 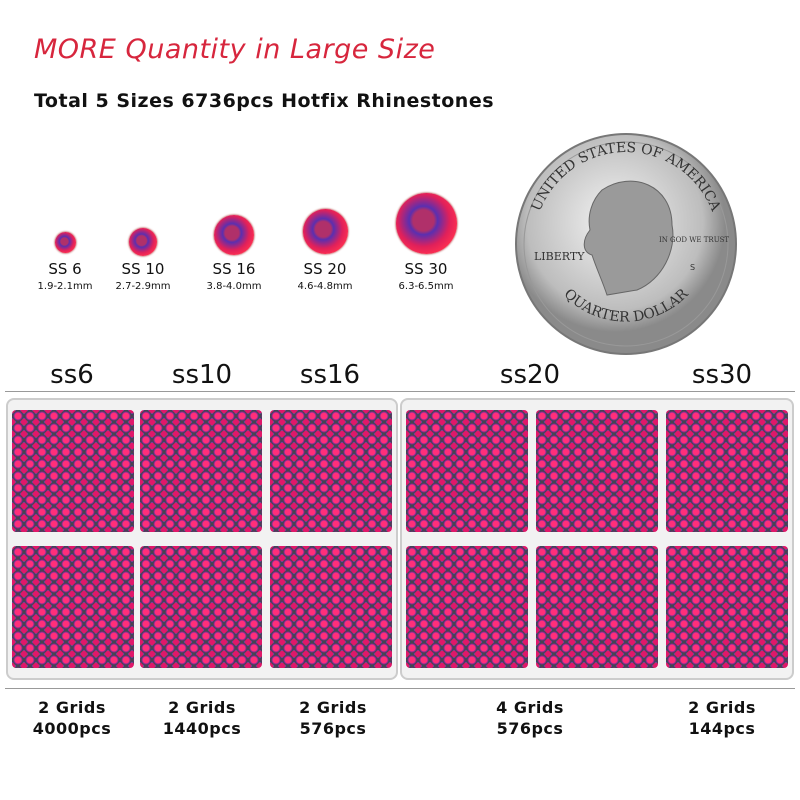 What do you see at coordinates (234, 235) in the screenshot?
I see `stone-ss16` at bounding box center [234, 235].